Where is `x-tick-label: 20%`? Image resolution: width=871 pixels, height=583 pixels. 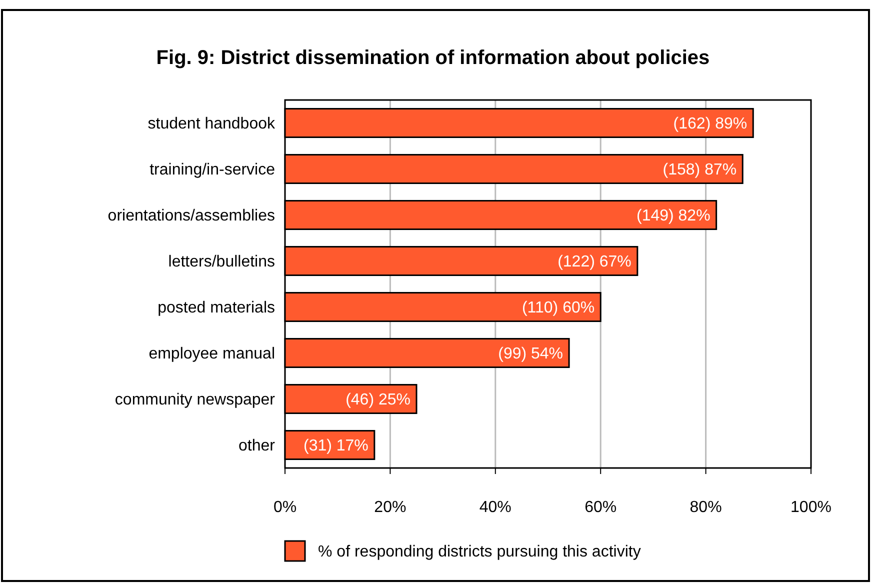 x-tick-label: 20% is located at coordinates (390, 507).